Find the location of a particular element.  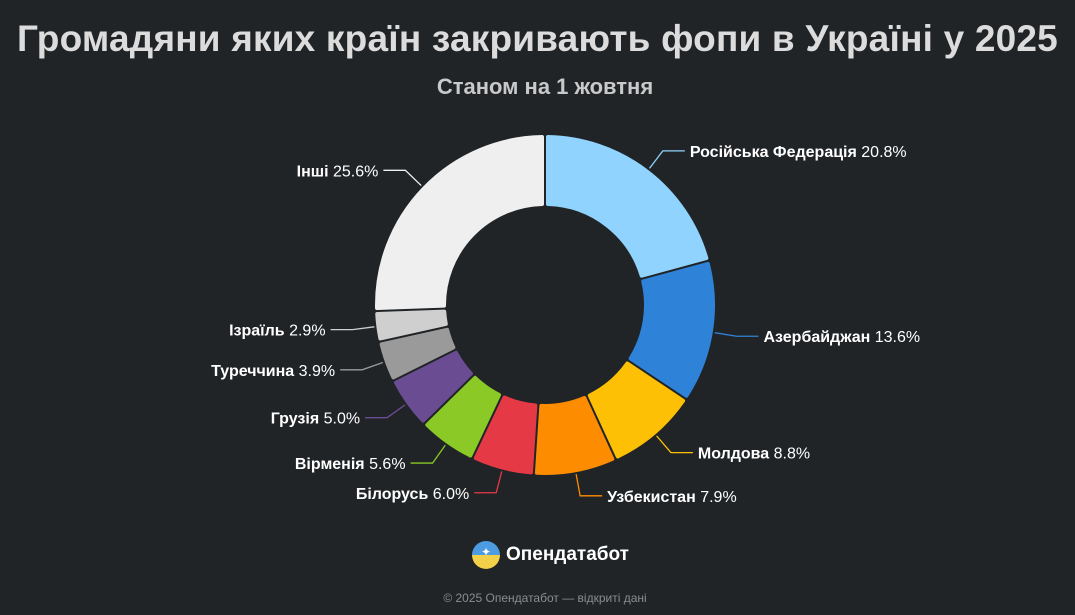

slice-label-value: 5.0% is located at coordinates (339, 419).